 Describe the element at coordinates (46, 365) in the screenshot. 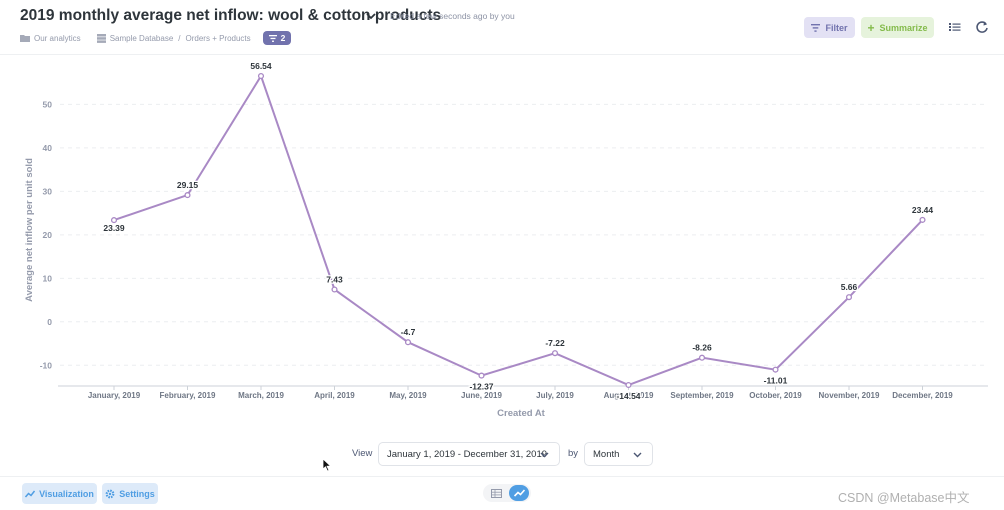

I see `y-tick-label: -10` at that location.